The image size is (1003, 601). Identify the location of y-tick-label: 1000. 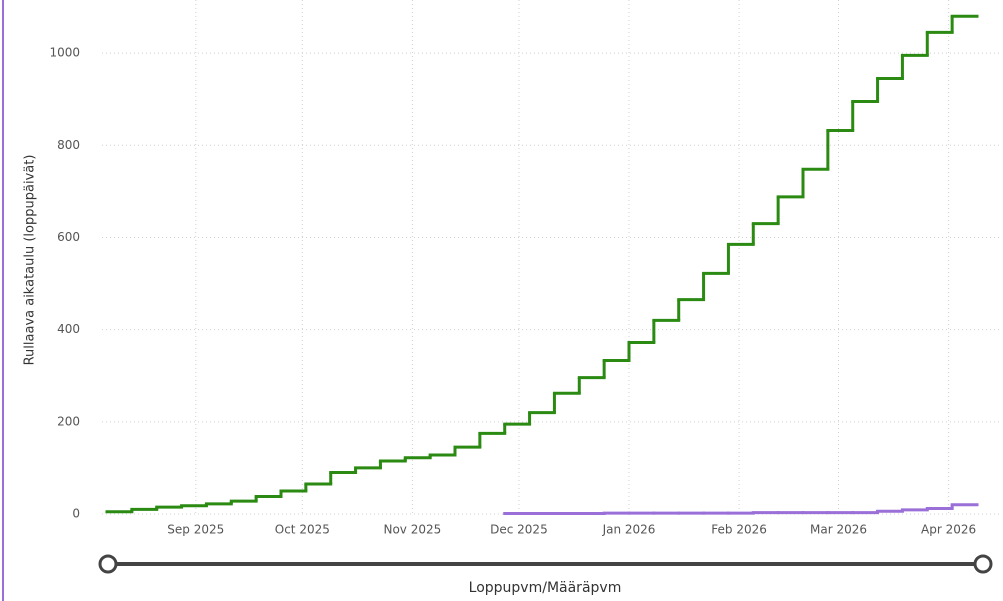
(64, 53).